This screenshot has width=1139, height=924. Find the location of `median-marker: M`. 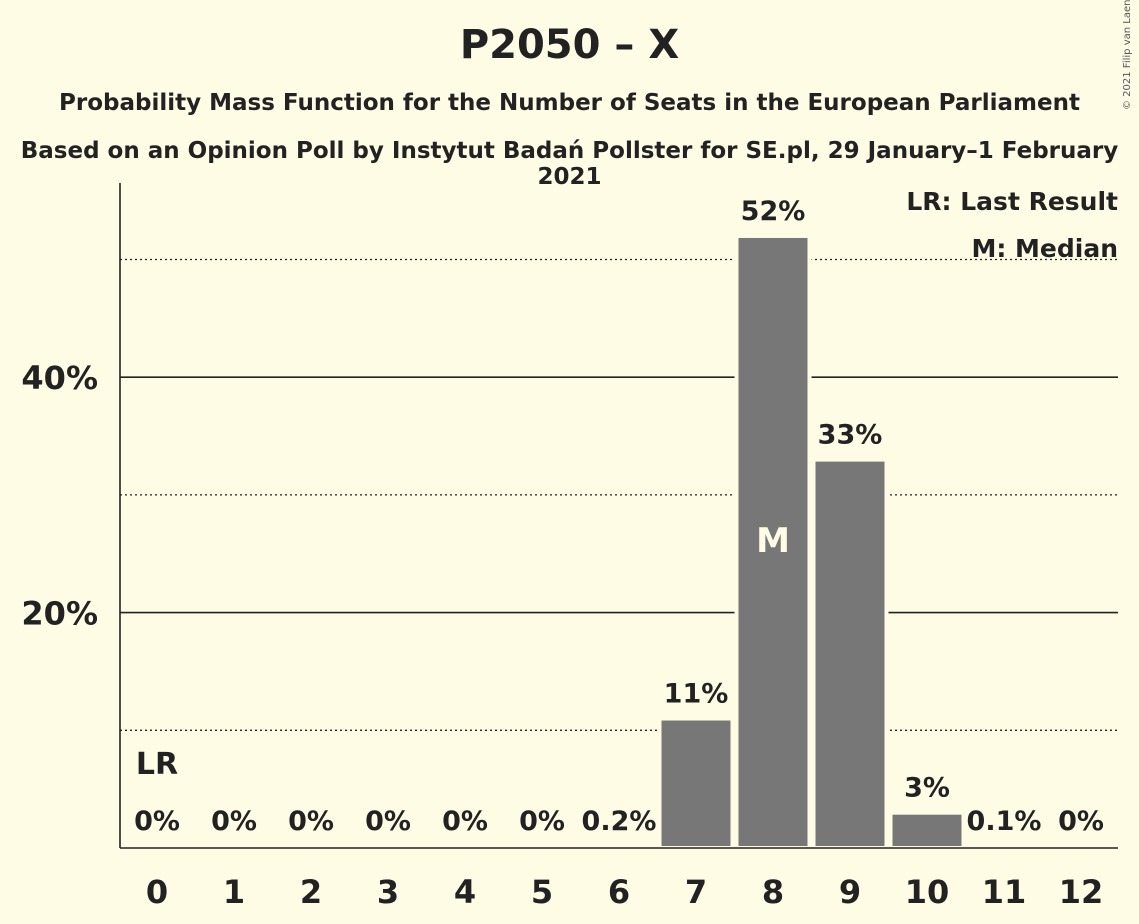

median-marker: M is located at coordinates (773, 541).